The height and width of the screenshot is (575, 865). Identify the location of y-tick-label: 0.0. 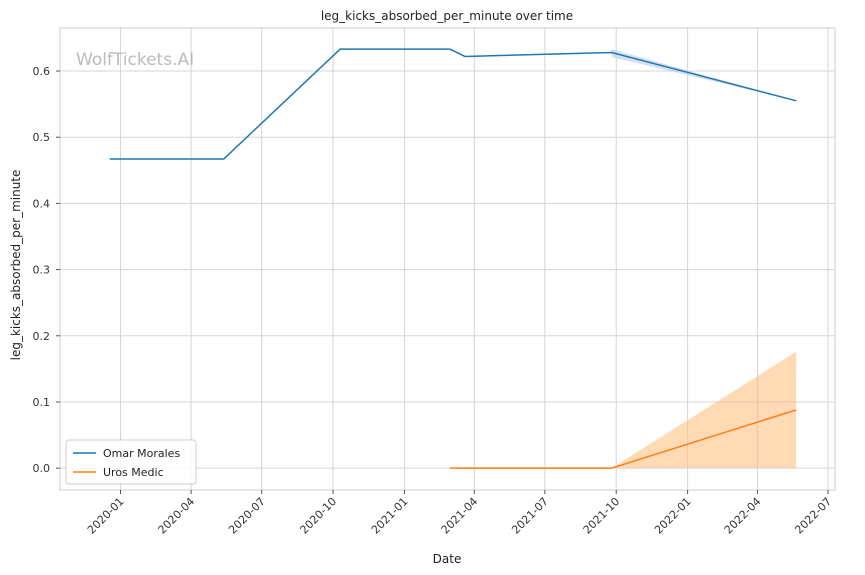
(42, 468).